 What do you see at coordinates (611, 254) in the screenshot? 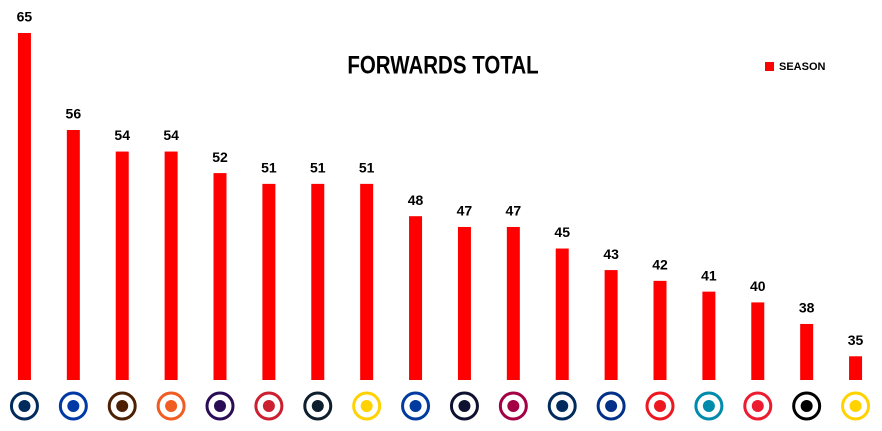
I see `value-label: 43` at bounding box center [611, 254].